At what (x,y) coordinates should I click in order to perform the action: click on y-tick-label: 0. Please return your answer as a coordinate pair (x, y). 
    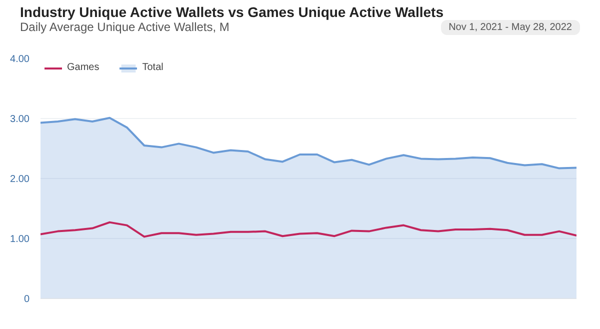
    Looking at the image, I should click on (27, 299).